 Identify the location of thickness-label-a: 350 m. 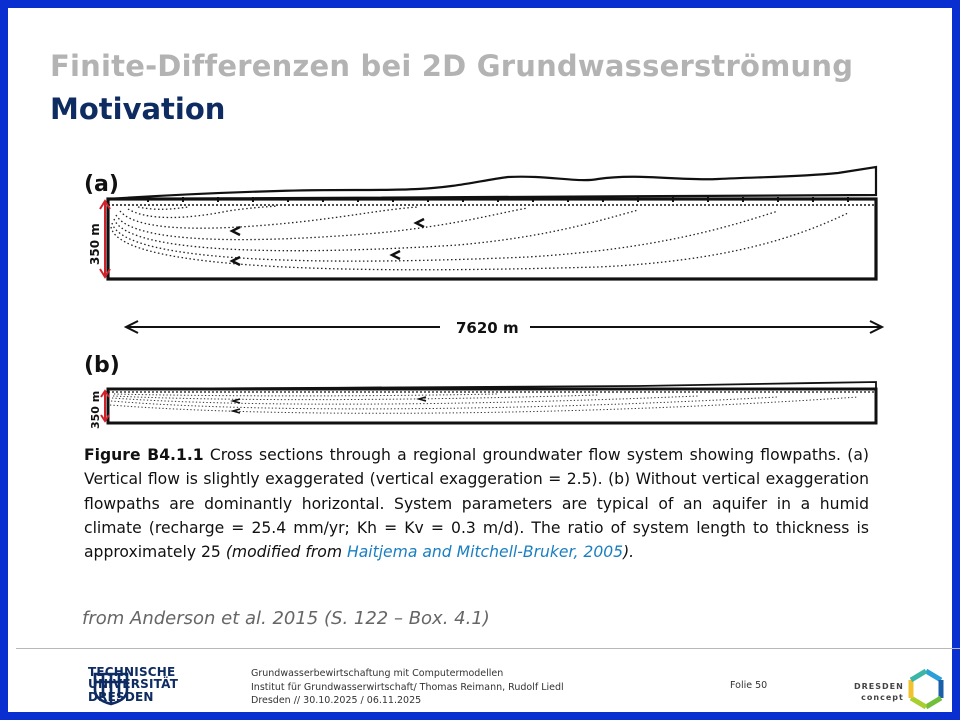
(95, 244).